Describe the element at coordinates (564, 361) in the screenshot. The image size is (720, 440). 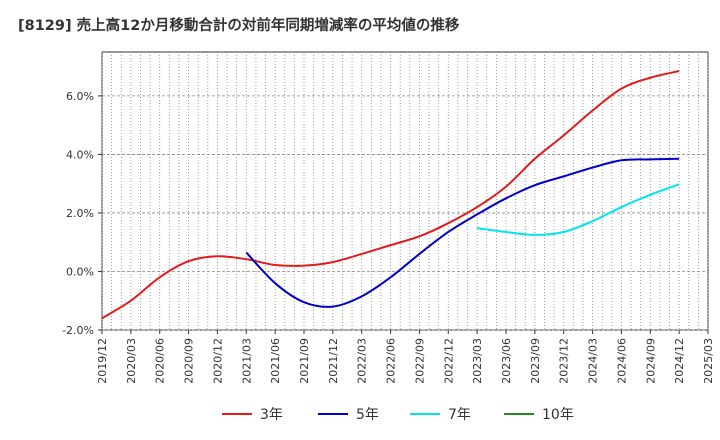
I see `x-tick-label: 2023/12` at that location.